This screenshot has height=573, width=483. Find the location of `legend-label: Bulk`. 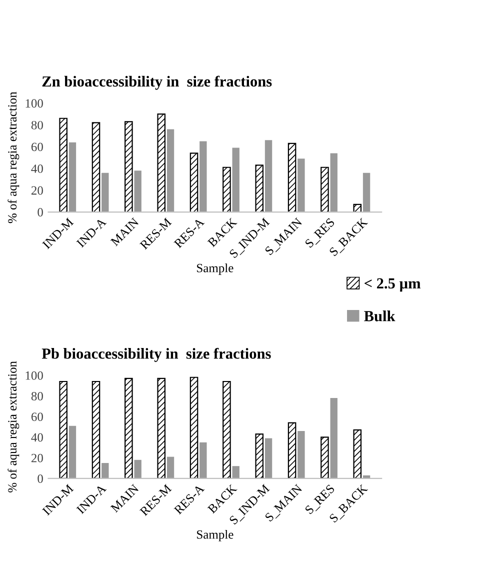

legend-label: Bulk is located at coordinates (380, 316).